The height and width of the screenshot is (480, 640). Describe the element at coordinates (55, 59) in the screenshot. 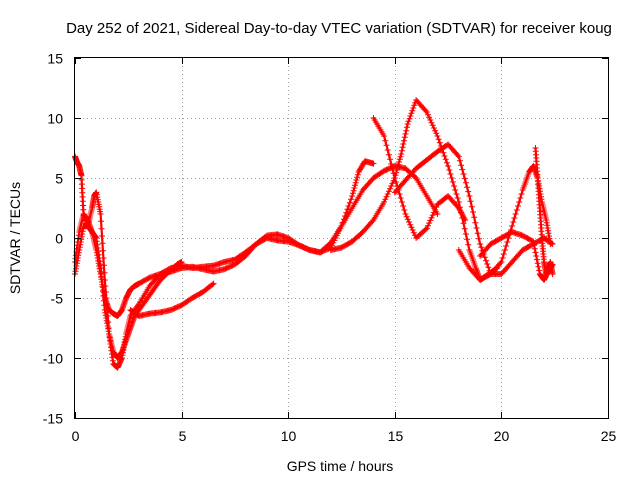

I see `y-tick-label: 15` at that location.